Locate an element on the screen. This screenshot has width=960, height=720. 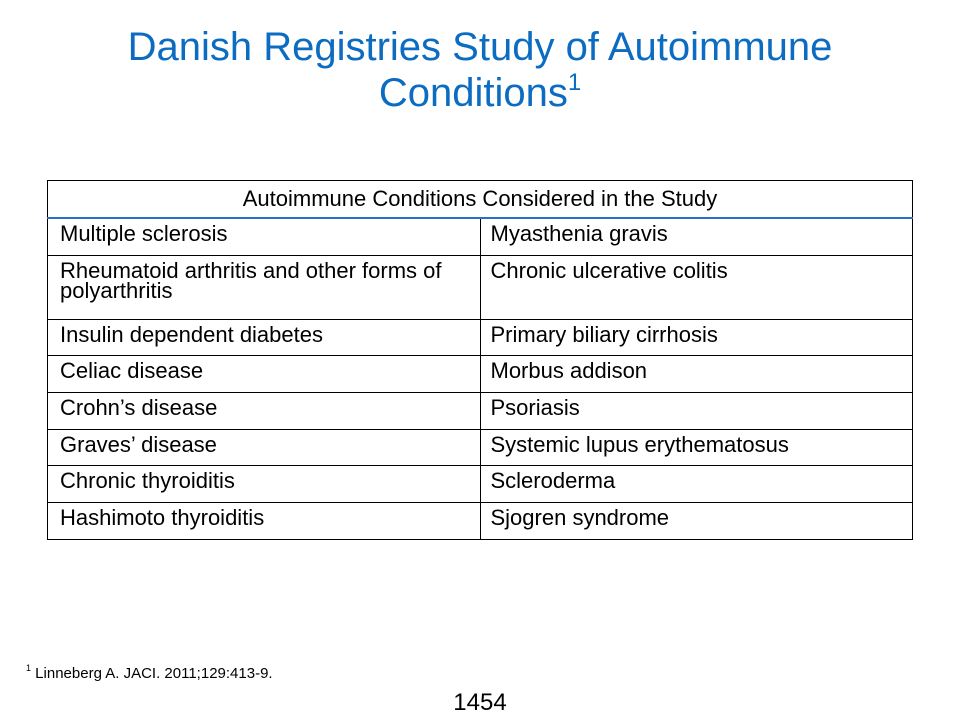
footnote: 1 Linneberg A. JACI. 2011;129:413-9. is located at coordinates (149, 674).